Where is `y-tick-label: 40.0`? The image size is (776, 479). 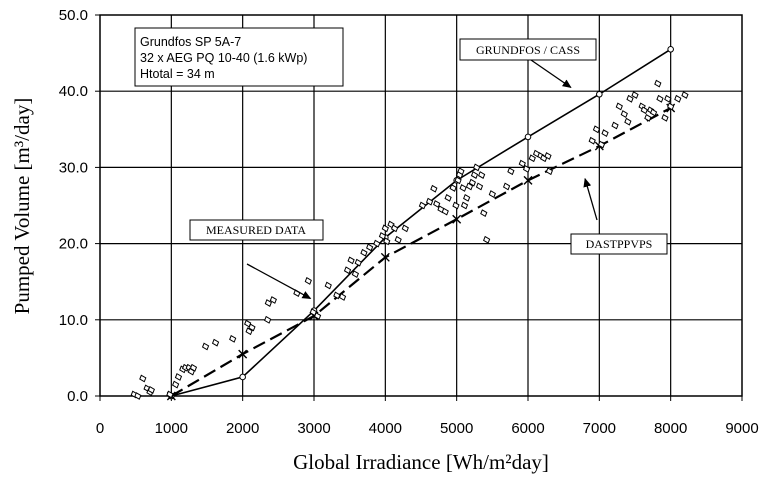 y-tick-label: 40.0 is located at coordinates (73, 91).